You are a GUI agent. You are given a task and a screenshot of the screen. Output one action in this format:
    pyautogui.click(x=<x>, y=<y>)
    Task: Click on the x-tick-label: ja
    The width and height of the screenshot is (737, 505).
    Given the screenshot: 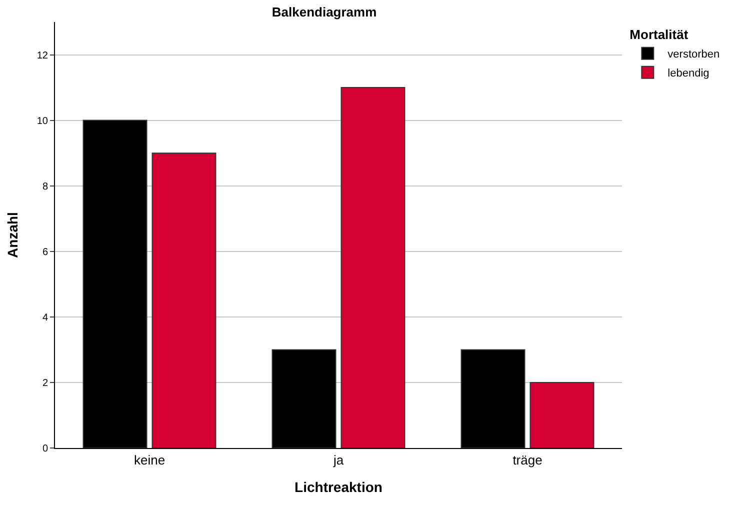 What is the action you would take?
    pyautogui.click(x=338, y=460)
    